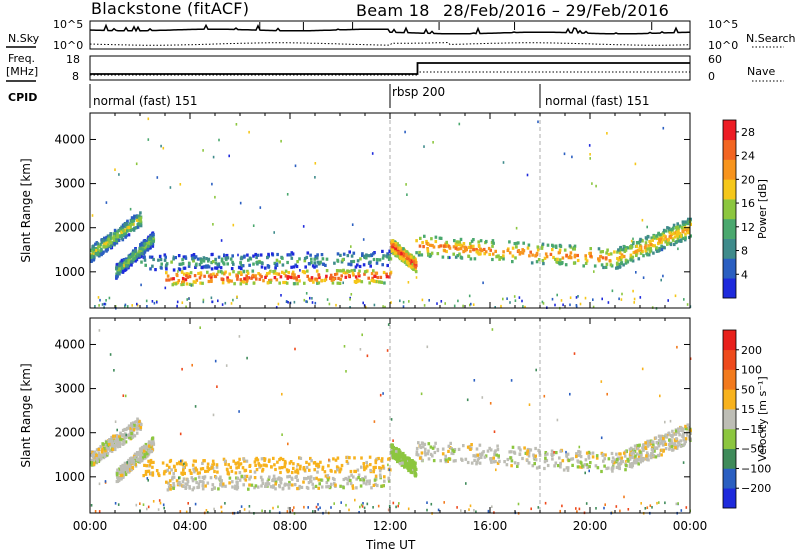 Image resolution: width=800 pixels, height=554 pixels. Describe the element at coordinates (135, 460) in the screenshot. I see `scatter-band` at that location.